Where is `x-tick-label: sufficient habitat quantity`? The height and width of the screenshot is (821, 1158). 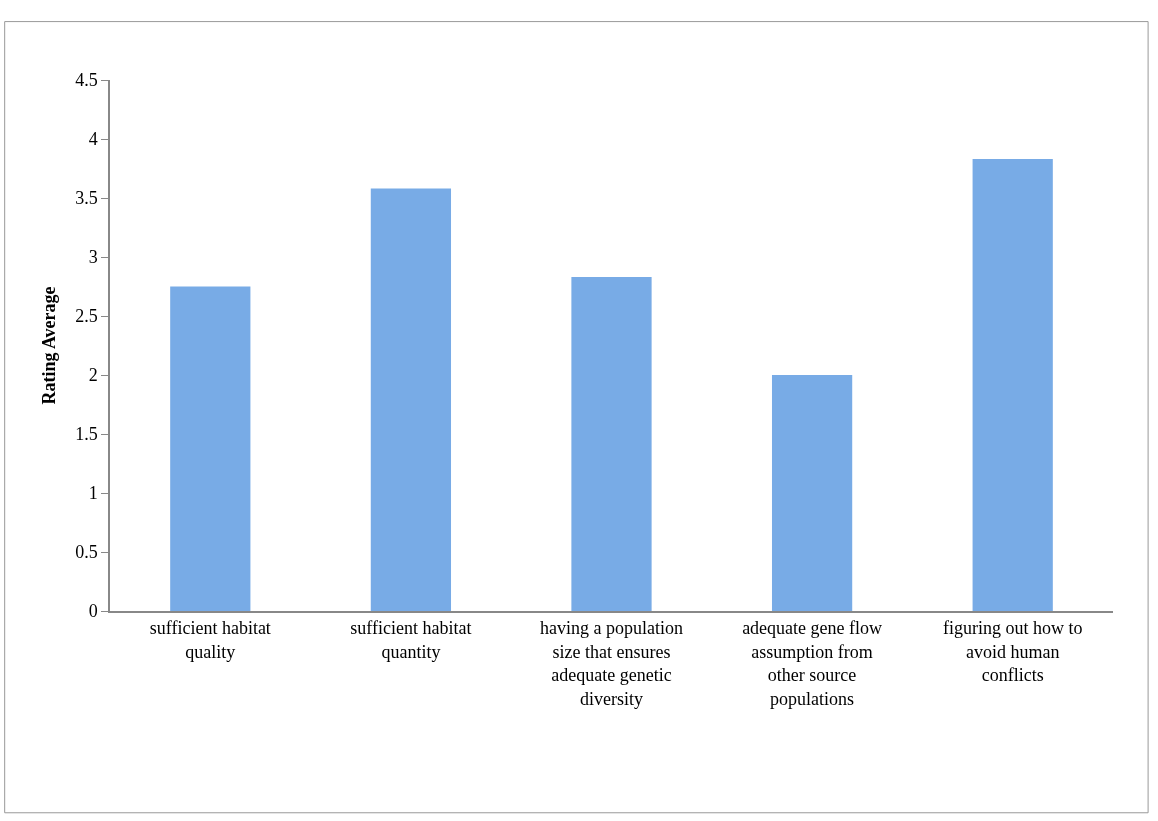 x-tick-label: sufficient habitat quantity is located at coordinates (411, 640).